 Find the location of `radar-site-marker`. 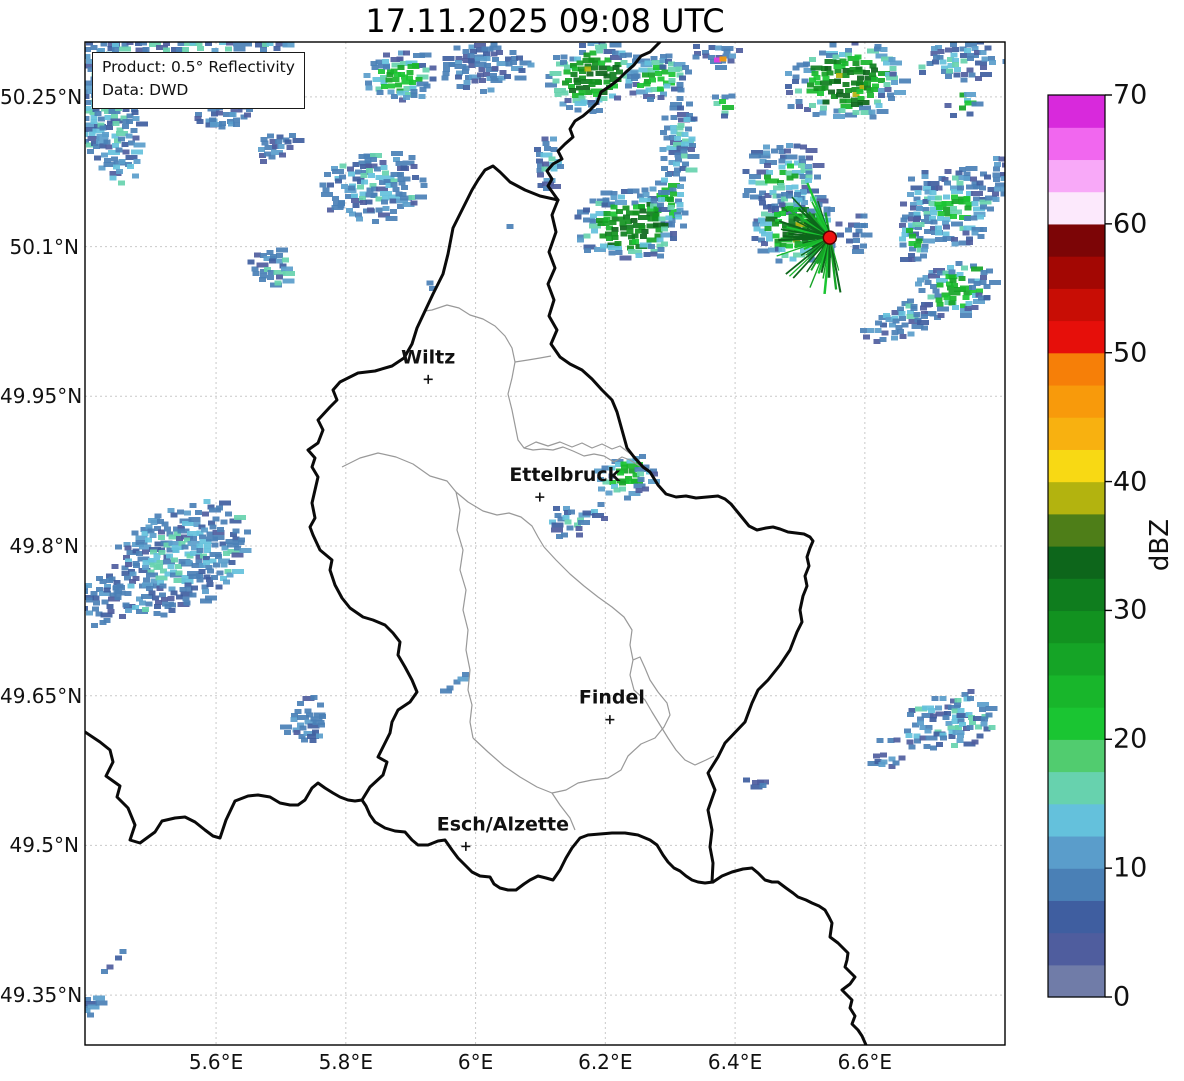

radar-site-marker is located at coordinates (830, 237).